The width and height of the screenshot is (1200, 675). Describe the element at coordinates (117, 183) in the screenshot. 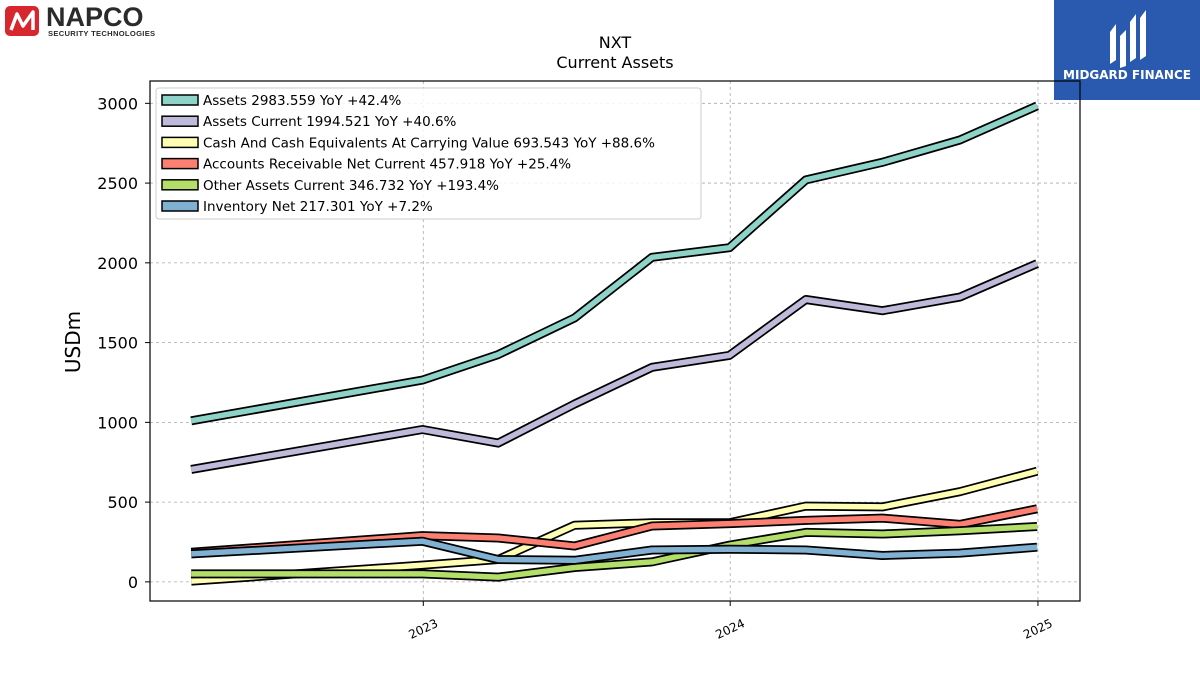

I see `y-tick-label: 2500` at that location.